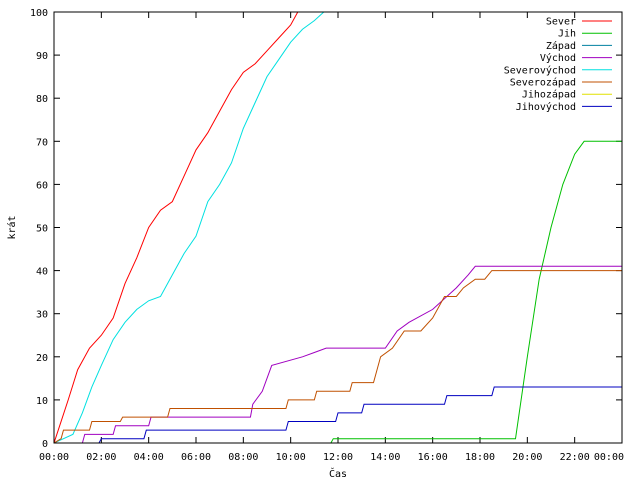  Describe the element at coordinates (561, 22) in the screenshot. I see `legend-label: Sever` at that location.